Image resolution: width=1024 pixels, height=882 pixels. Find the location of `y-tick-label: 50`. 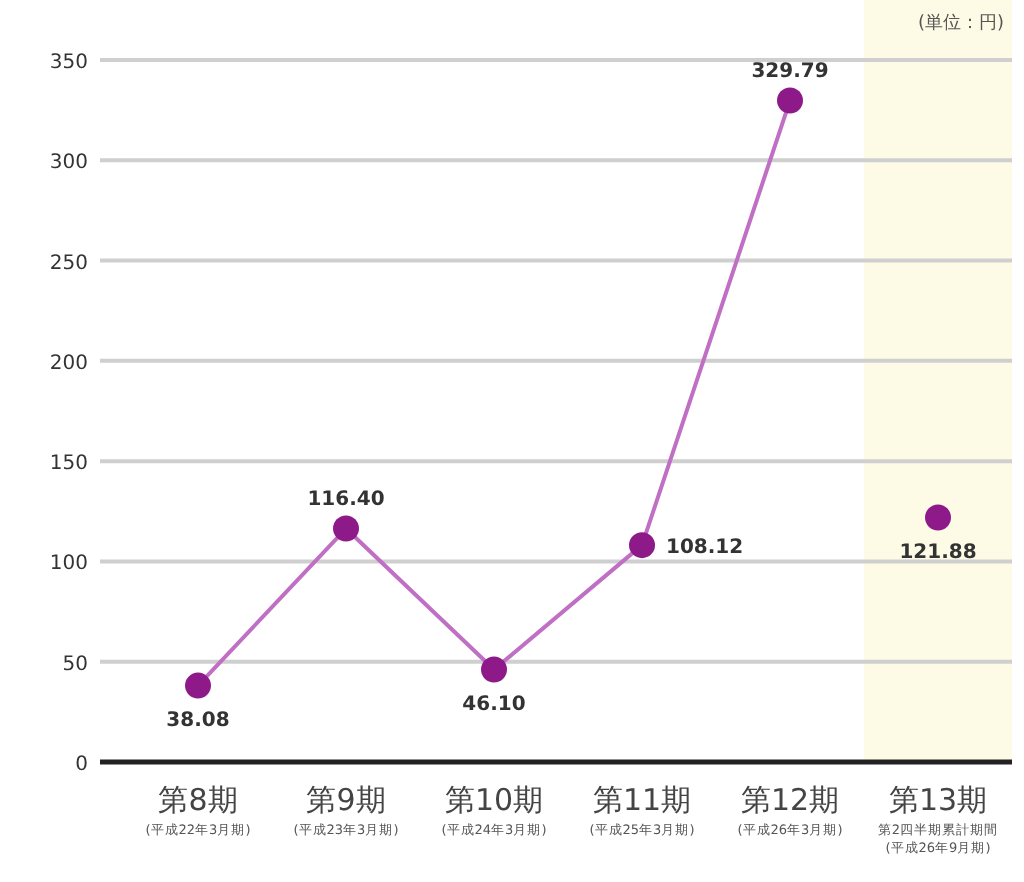

y-tick-label: 50 is located at coordinates (75, 664).